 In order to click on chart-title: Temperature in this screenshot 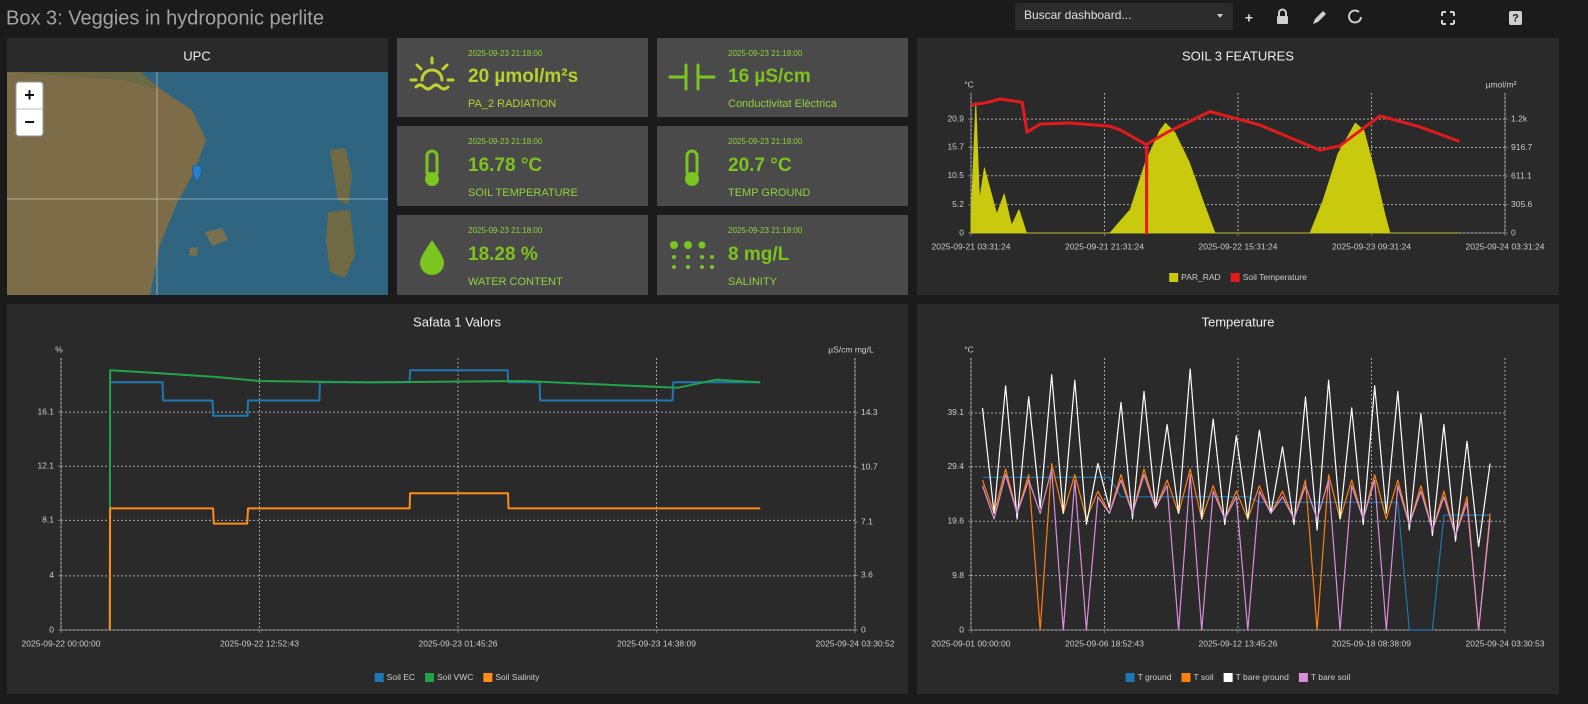, I will do `click(1238, 321)`.